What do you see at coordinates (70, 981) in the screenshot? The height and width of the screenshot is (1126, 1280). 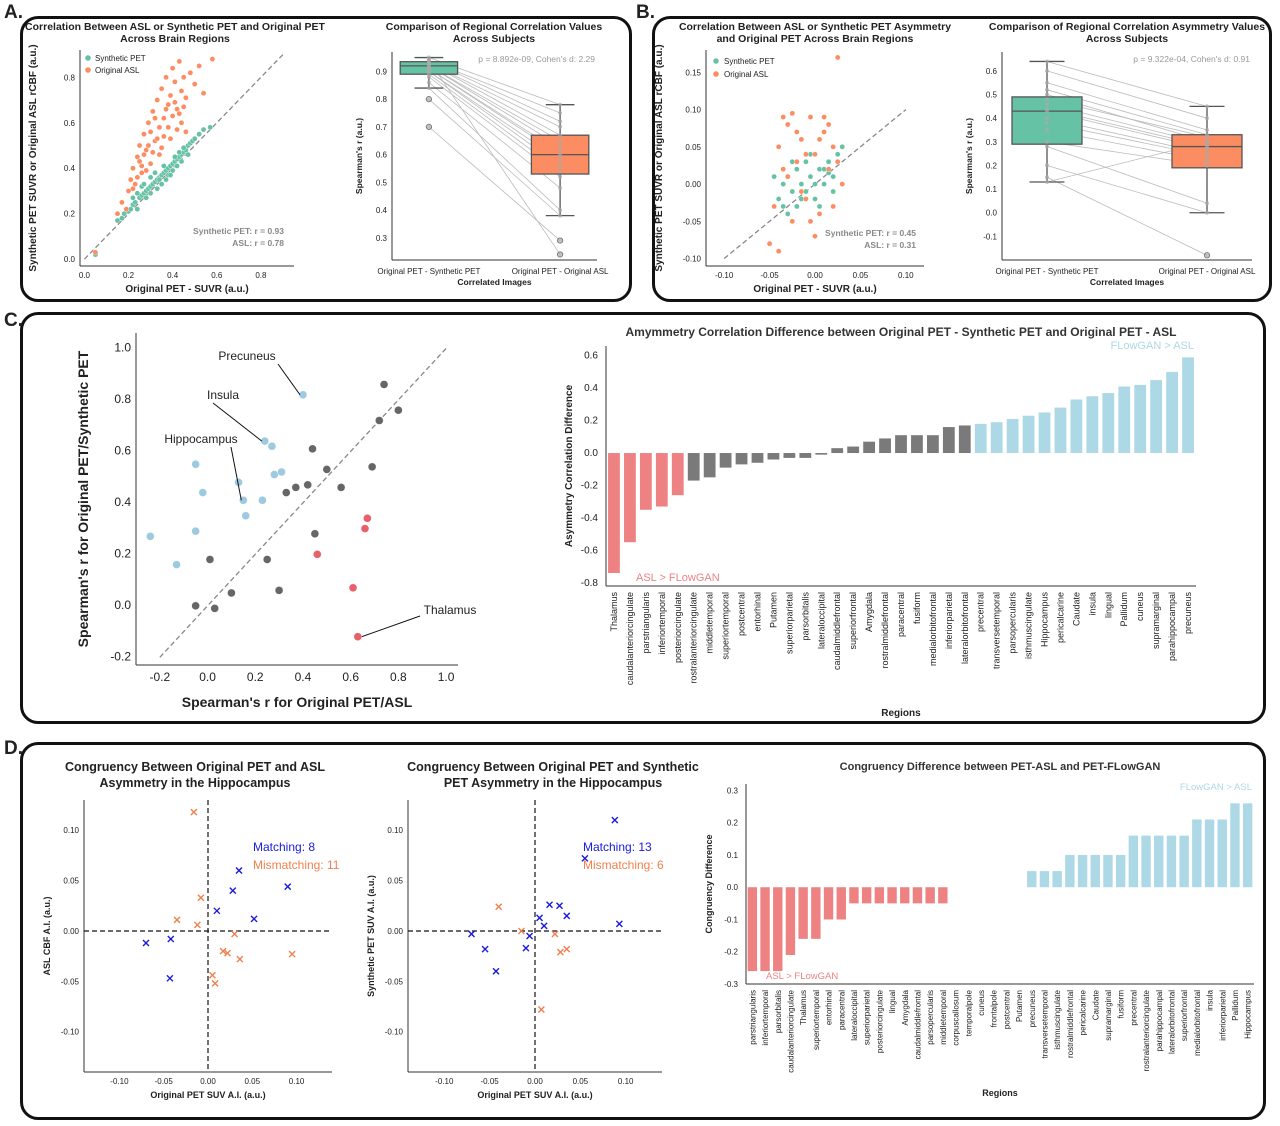 I see `D1-y-tick-label: -0.05` at bounding box center [70, 981].